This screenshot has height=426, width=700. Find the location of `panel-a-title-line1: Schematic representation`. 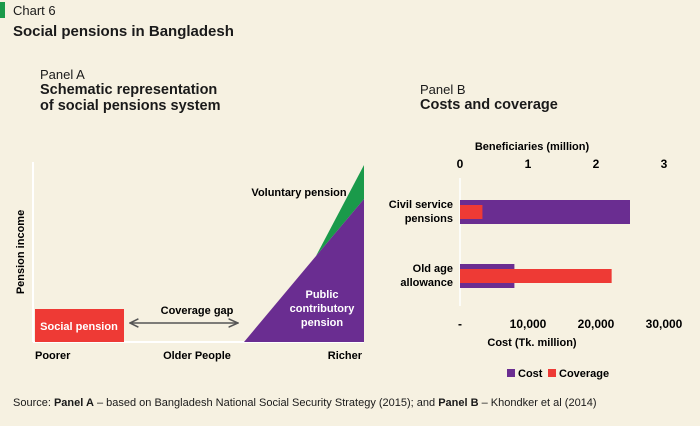

panel-a-title-line1: Schematic representation is located at coordinates (129, 90).